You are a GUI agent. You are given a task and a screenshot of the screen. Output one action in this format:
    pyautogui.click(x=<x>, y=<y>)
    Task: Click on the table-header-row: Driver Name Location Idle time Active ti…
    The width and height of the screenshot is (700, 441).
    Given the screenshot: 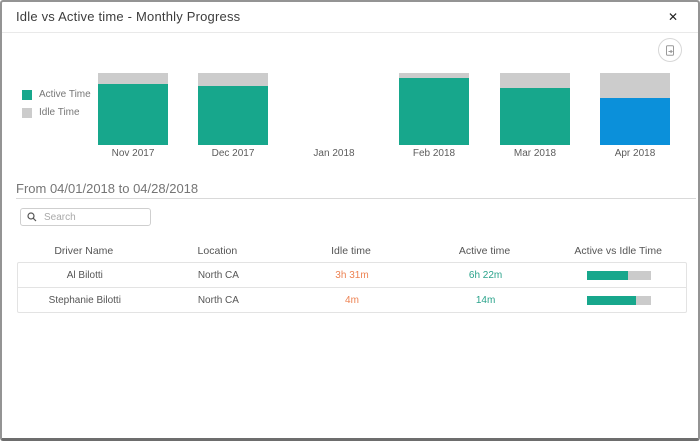 What is the action you would take?
    pyautogui.click(x=351, y=251)
    